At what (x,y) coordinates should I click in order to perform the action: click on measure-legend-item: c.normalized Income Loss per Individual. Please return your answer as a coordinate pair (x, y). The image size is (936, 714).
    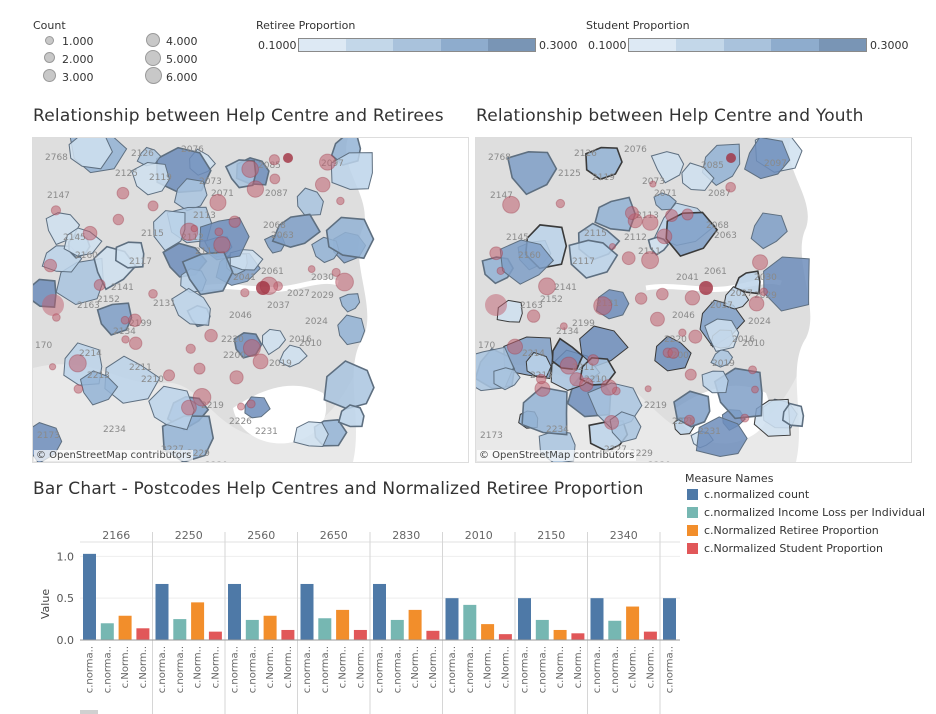
    Looking at the image, I should click on (806, 512).